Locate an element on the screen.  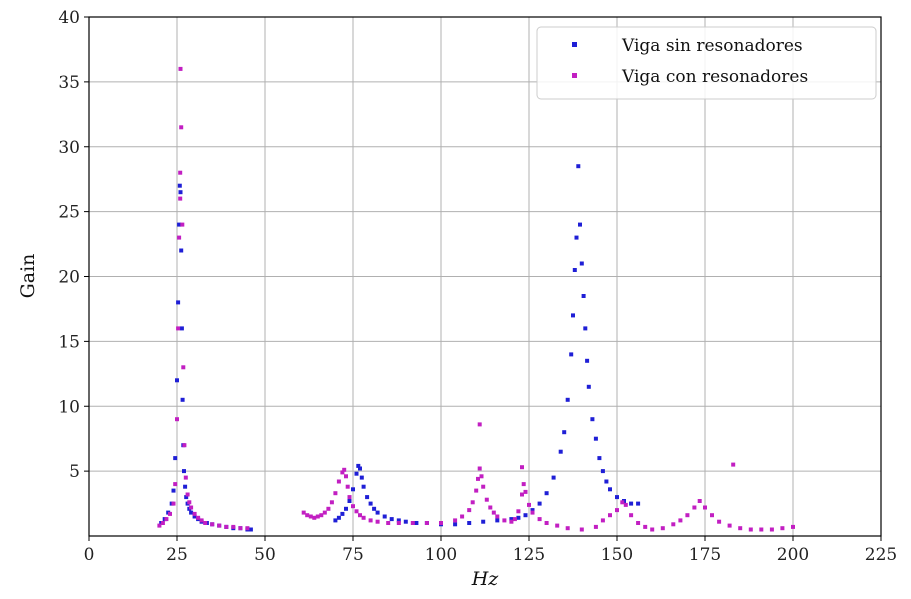
x-tick-label: 175 is located at coordinates (705, 555).